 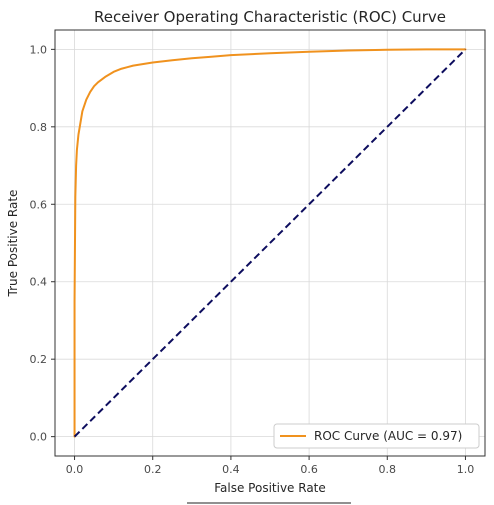 I want to click on x-tick-label: 1.0, so click(x=466, y=469).